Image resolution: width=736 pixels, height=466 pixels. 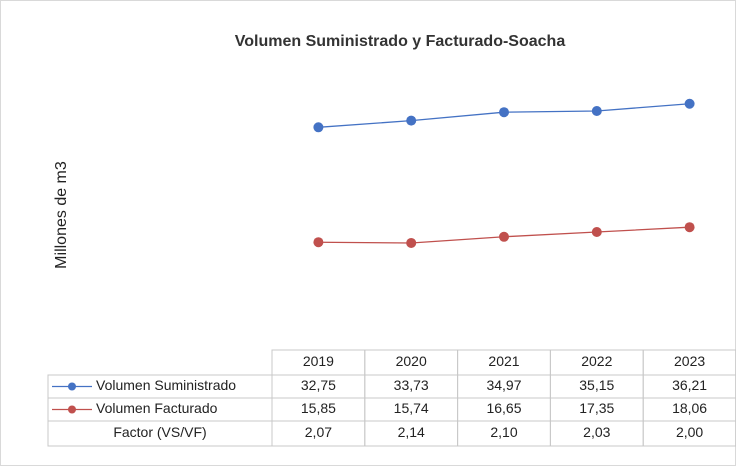 What do you see at coordinates (689, 385) in the screenshot?
I see `table-value: 36,21` at bounding box center [689, 385].